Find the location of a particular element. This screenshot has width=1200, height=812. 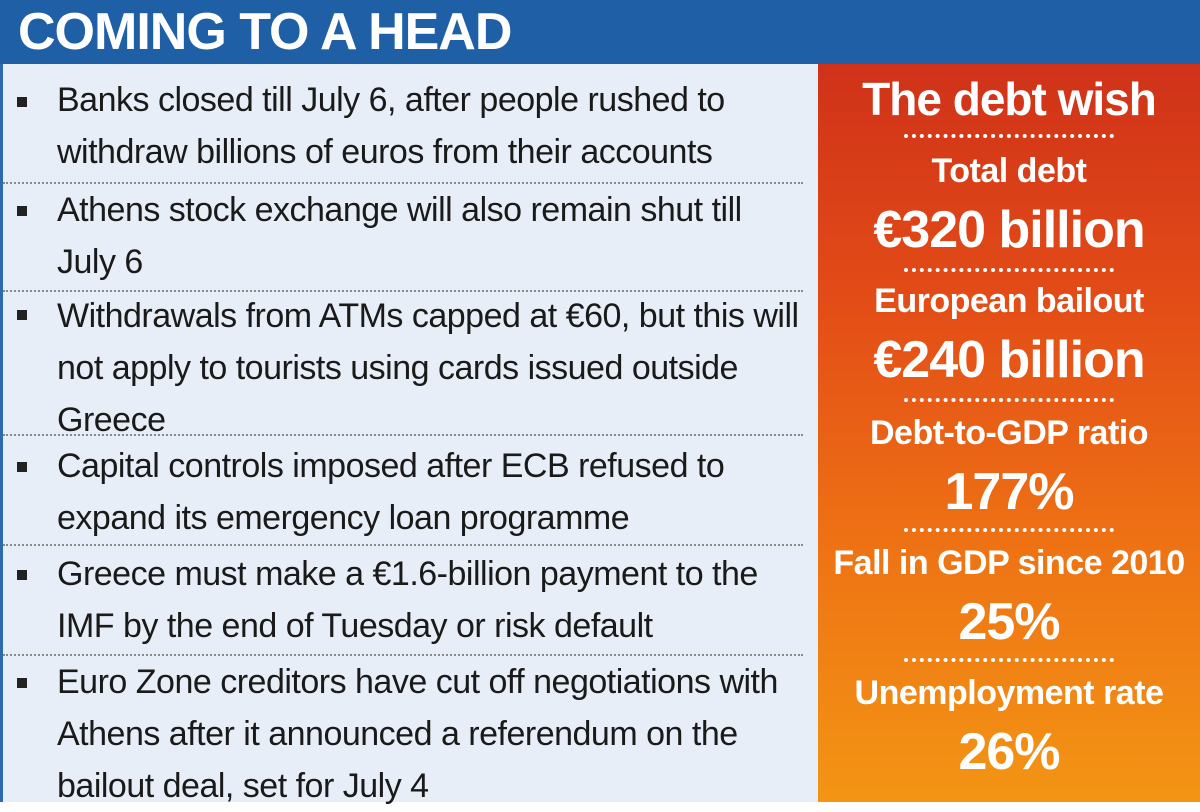

stat-label-total-debt: Total debt is located at coordinates (1009, 171).